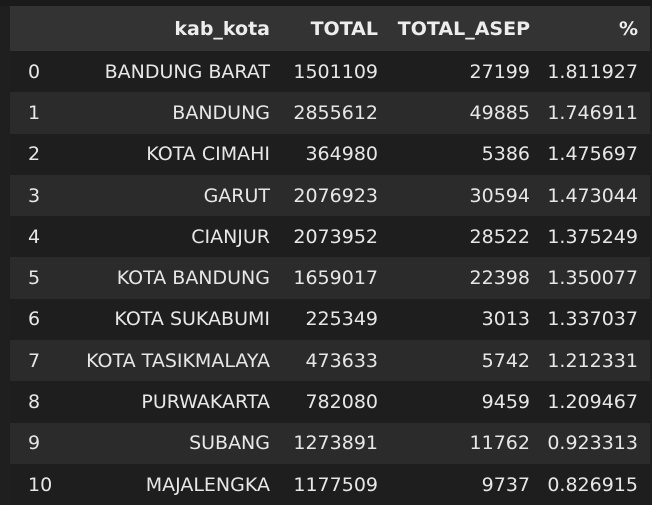 This screenshot has width=652, height=505. I want to click on cell-kab-kota: KOTA CIMAHI, so click(208, 154).